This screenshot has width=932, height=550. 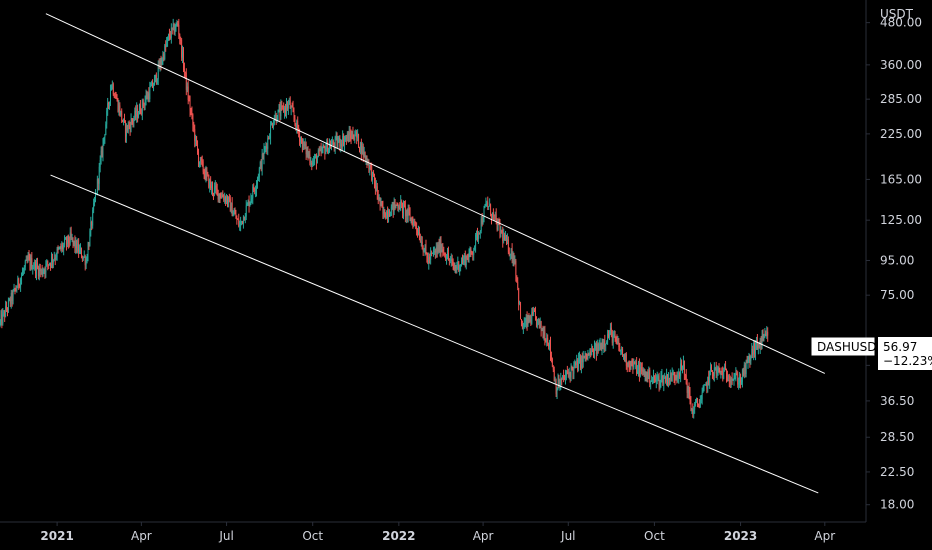 I want to click on time-axis: 2021 Apr Jul Oct 2022 Apr Jul Oct 2023 Apr, so click(x=437, y=532).